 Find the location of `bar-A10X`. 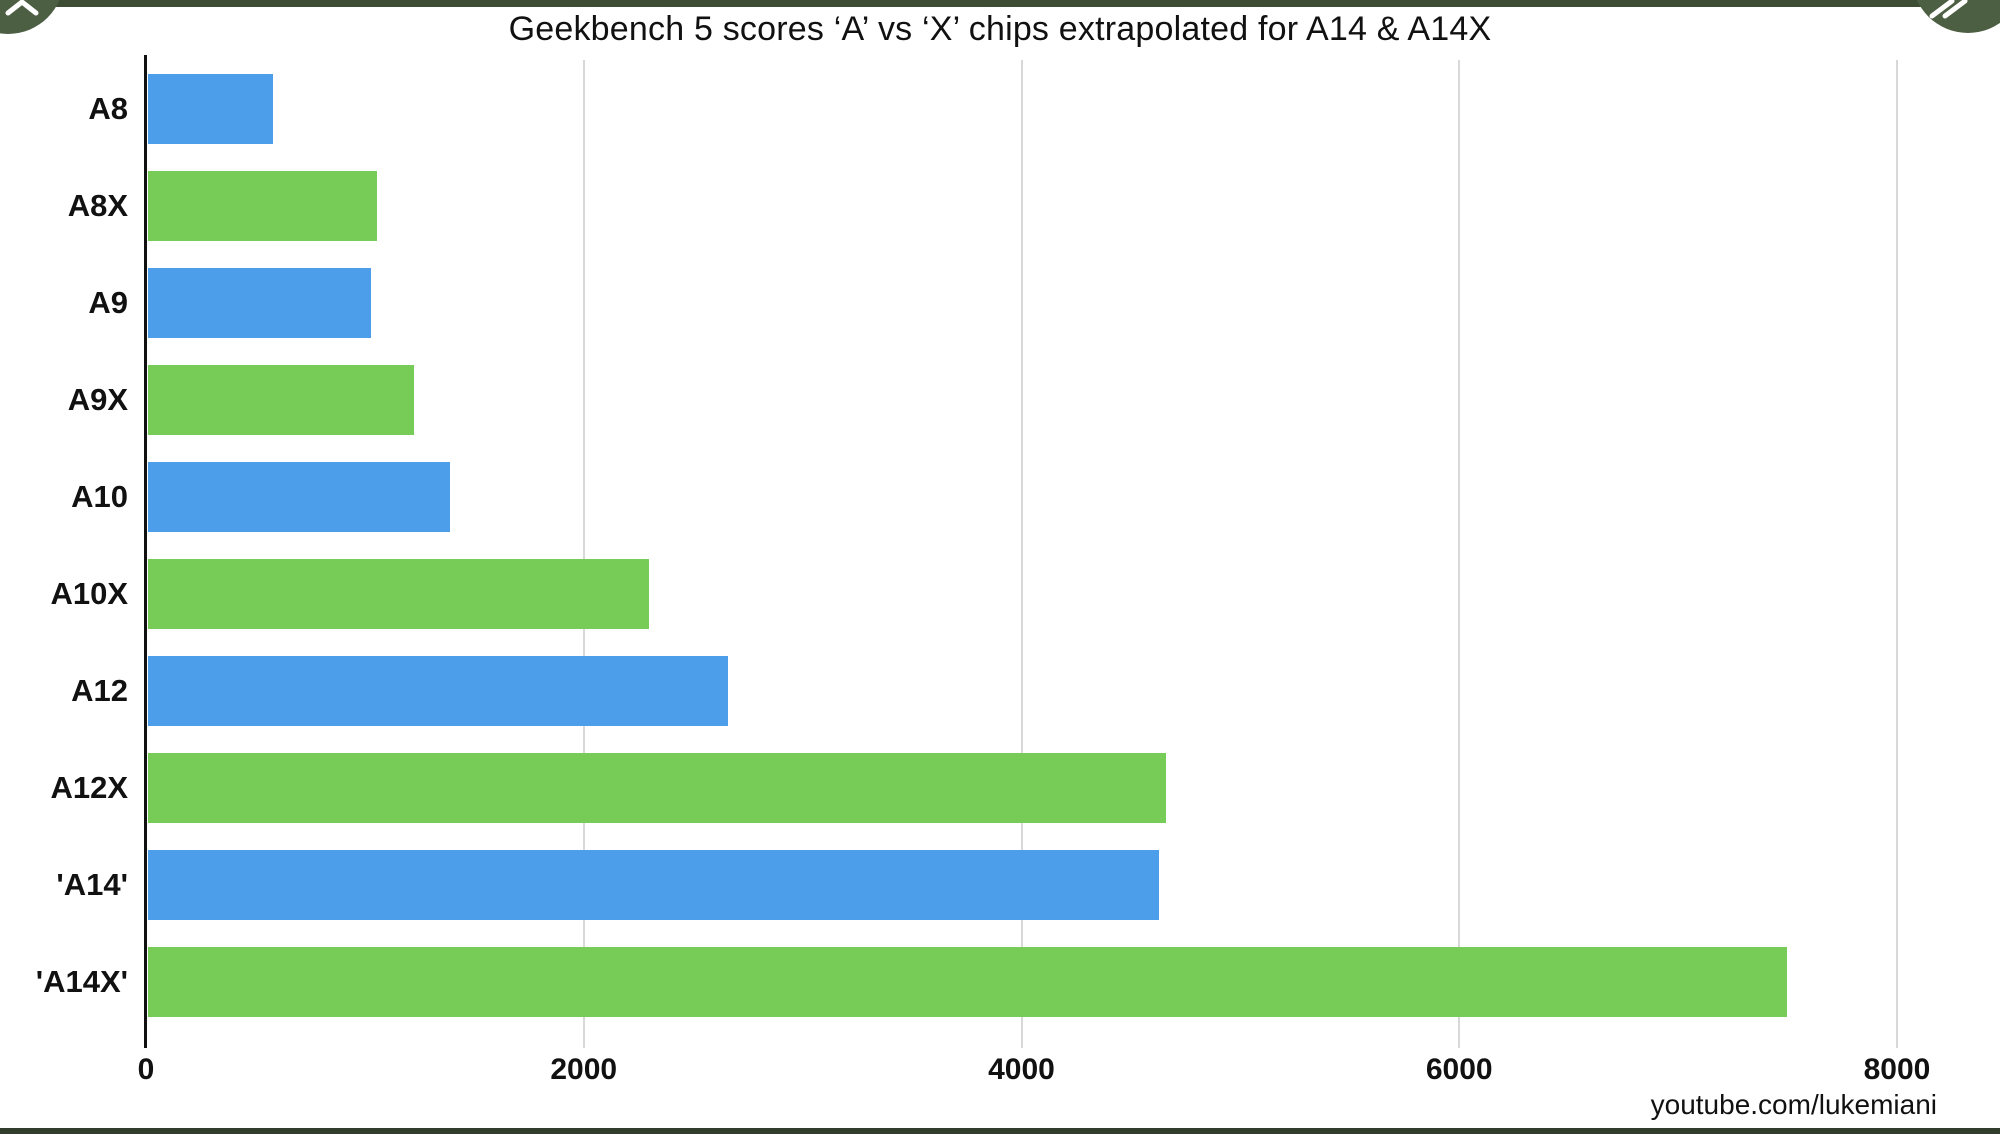

bar-A10X is located at coordinates (399, 593).